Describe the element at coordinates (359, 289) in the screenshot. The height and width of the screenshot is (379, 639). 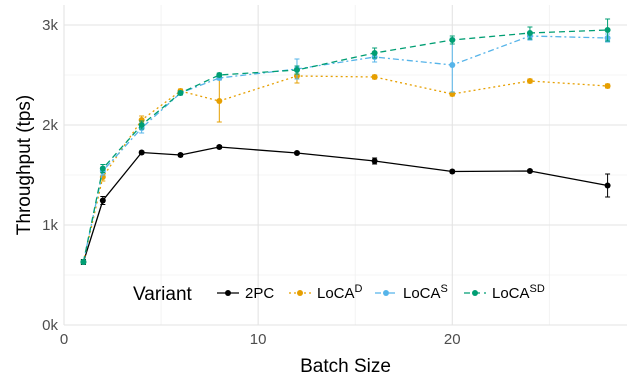
I see `legend-label-superscript: D` at that location.